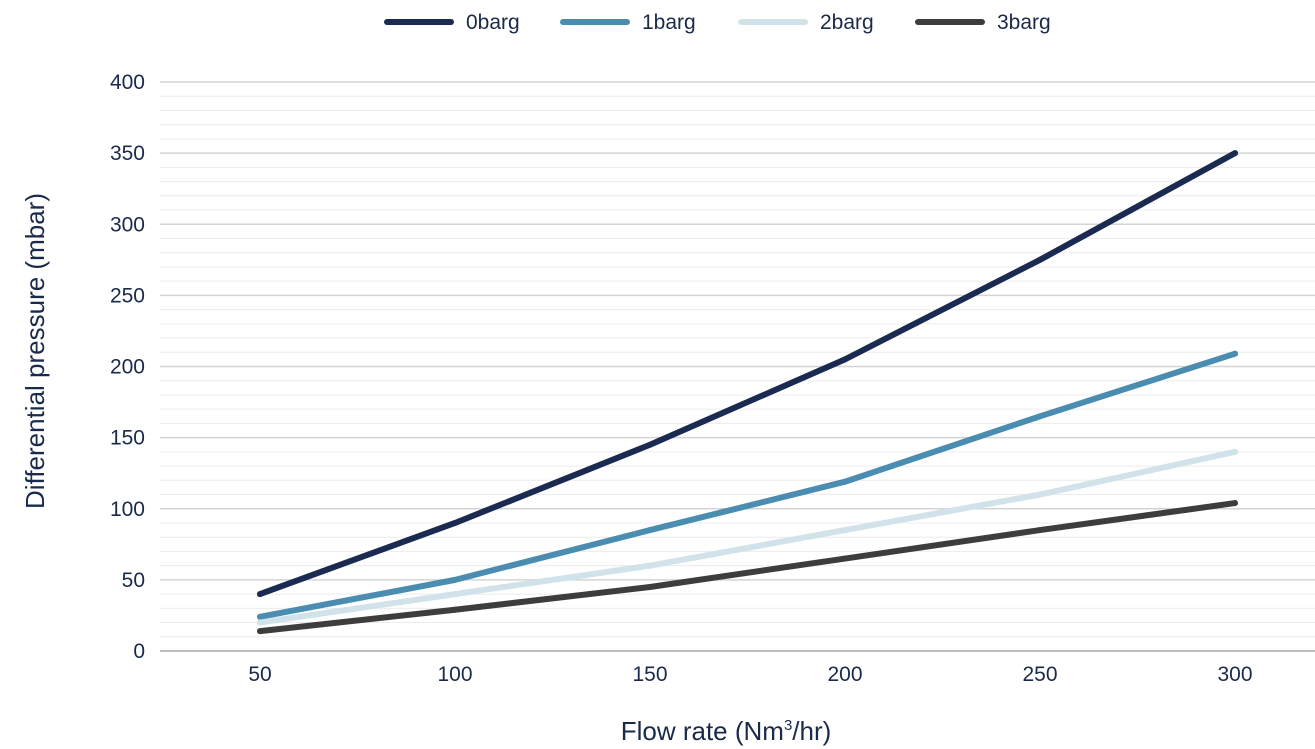 The height and width of the screenshot is (749, 1315). What do you see at coordinates (847, 22) in the screenshot?
I see `legend-label-2barg: 2barg` at bounding box center [847, 22].